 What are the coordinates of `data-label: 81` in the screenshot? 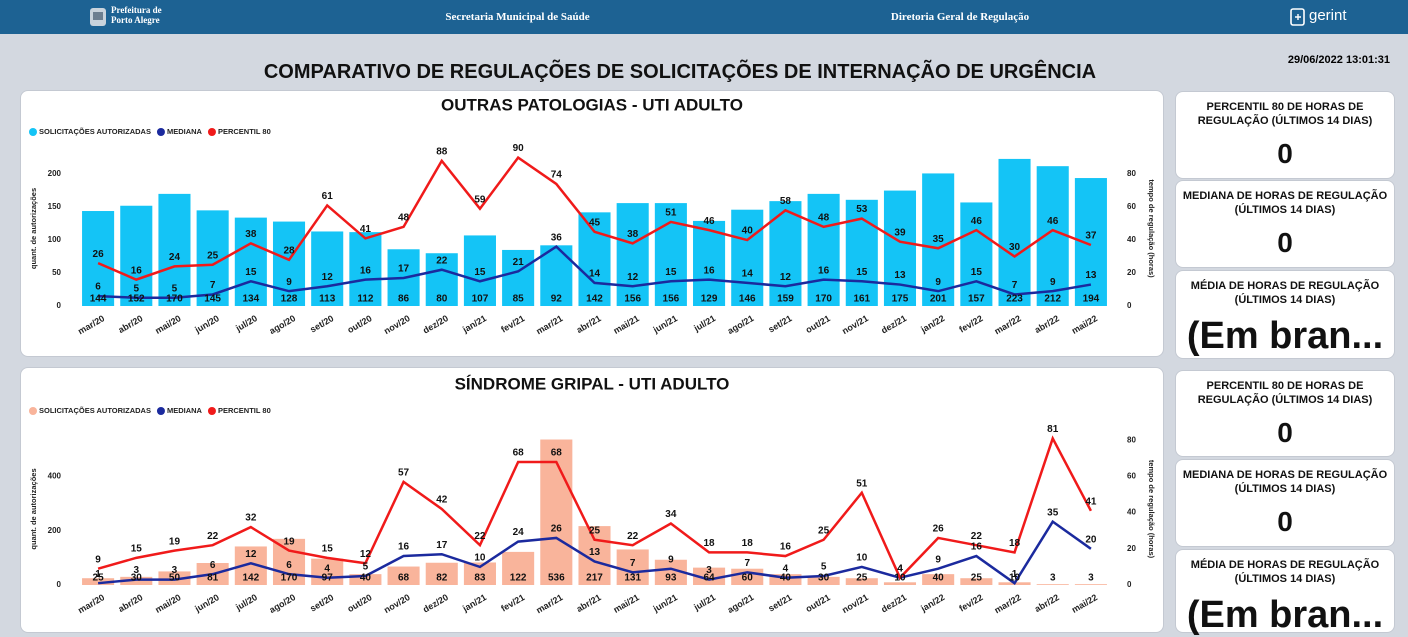 It's located at (213, 578).